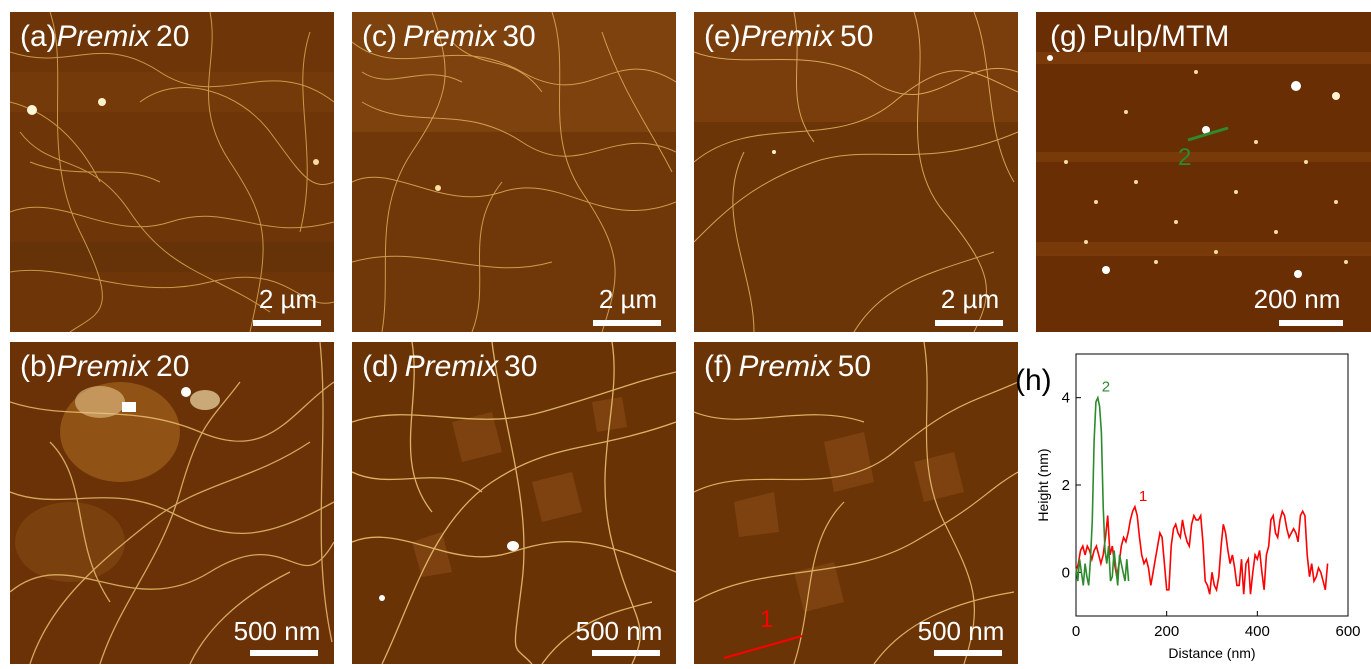 Image resolution: width=1371 pixels, height=669 pixels. I want to click on afm-panel-b: (b)Premix 20 500 nm, so click(172, 503).